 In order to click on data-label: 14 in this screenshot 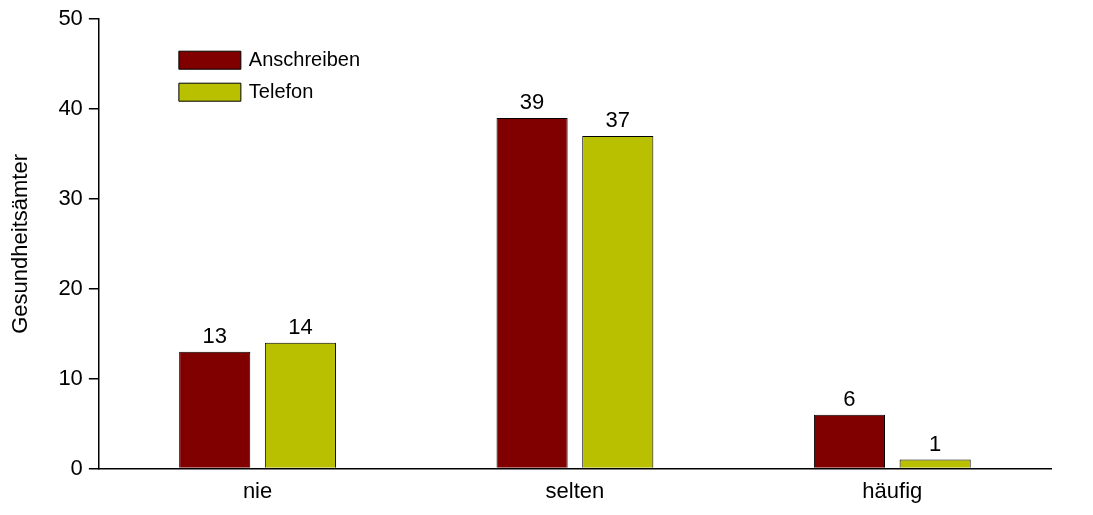, I will do `click(300, 326)`.